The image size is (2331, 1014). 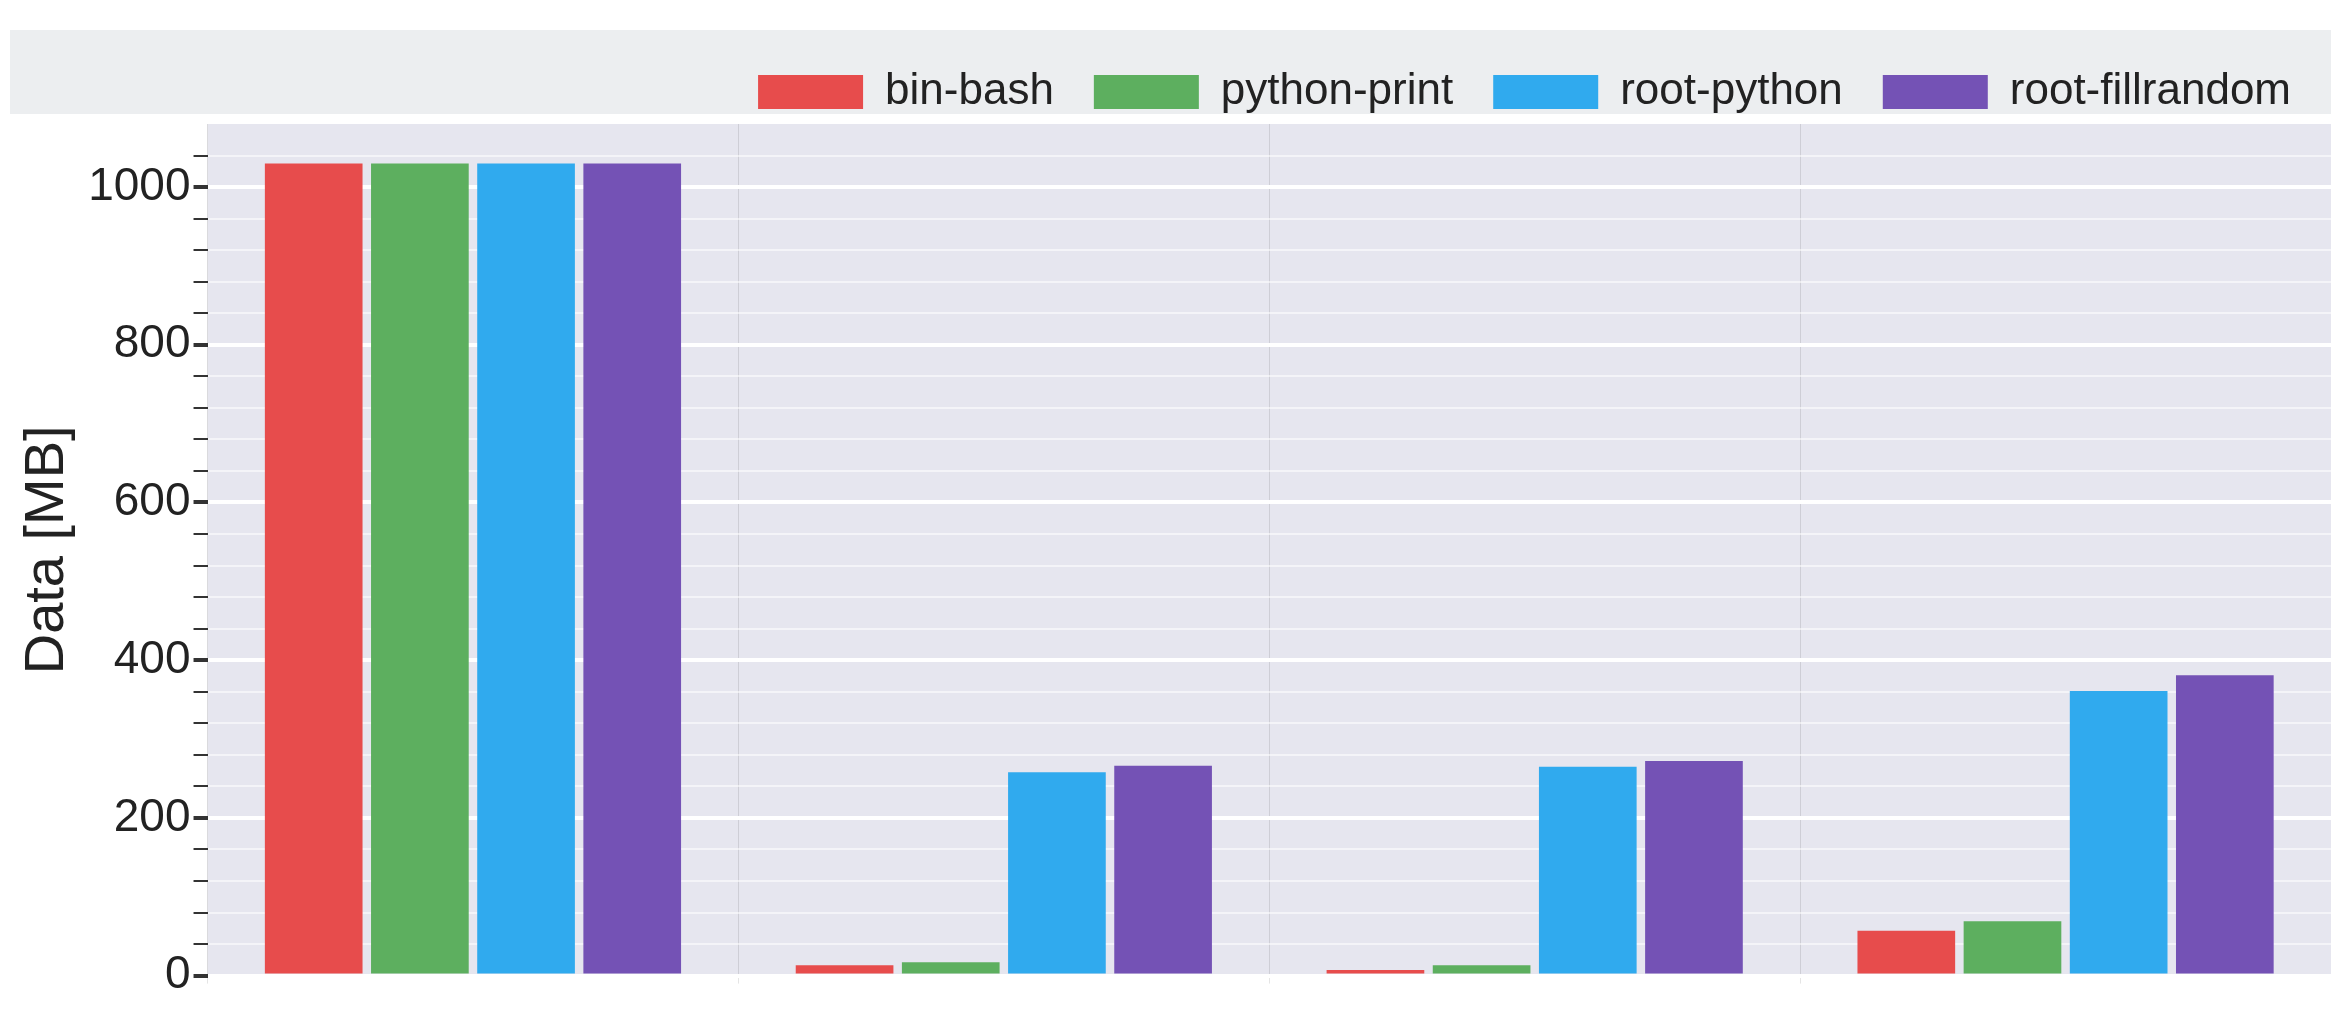 What do you see at coordinates (44, 550) in the screenshot?
I see `y-axis-title: Data [MB]` at bounding box center [44, 550].